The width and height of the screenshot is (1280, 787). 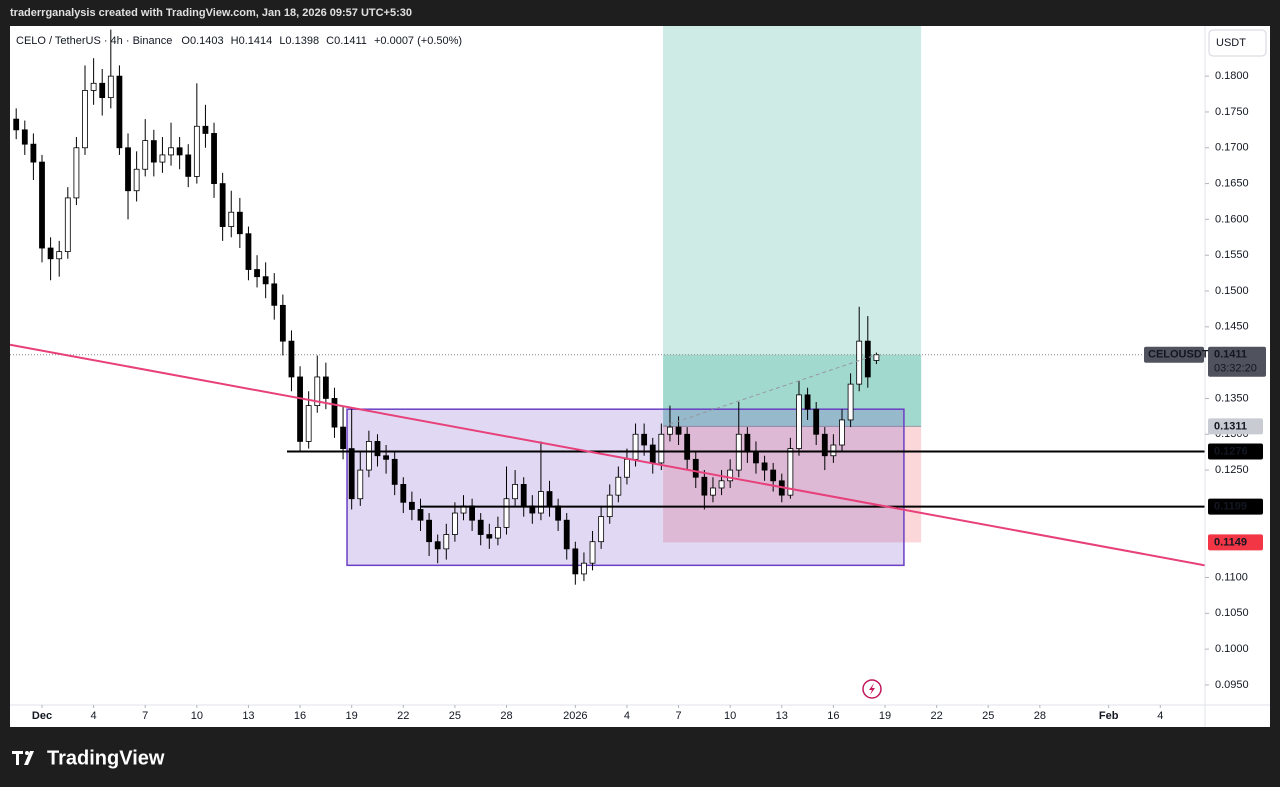 I want to click on y-tick-label: 0.1800, so click(x=1232, y=76).